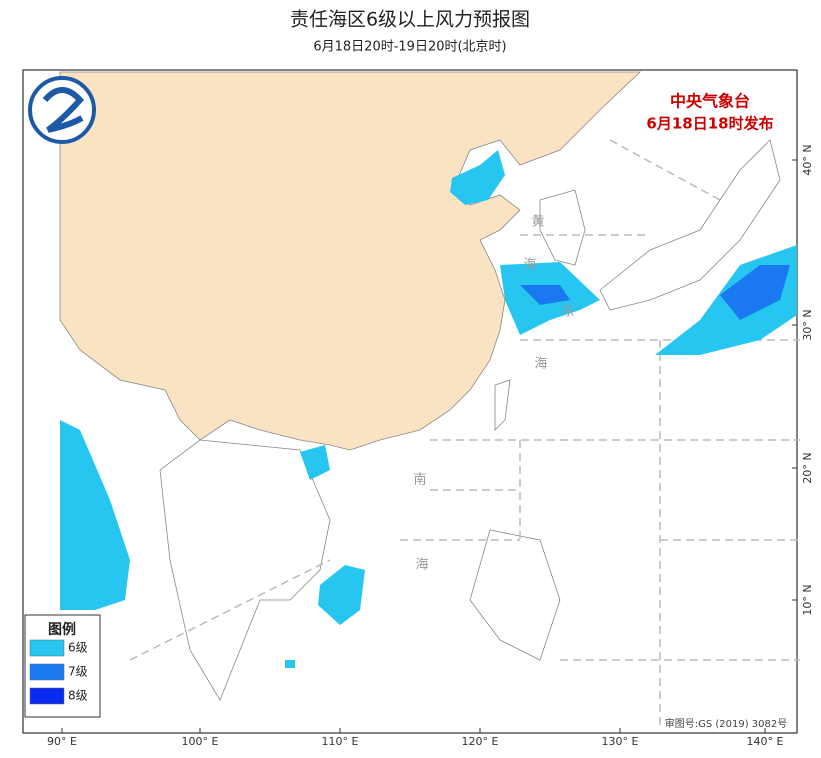 This screenshot has width=821, height=758. What do you see at coordinates (340, 741) in the screenshot?
I see `lon-label: 110° E` at bounding box center [340, 741].